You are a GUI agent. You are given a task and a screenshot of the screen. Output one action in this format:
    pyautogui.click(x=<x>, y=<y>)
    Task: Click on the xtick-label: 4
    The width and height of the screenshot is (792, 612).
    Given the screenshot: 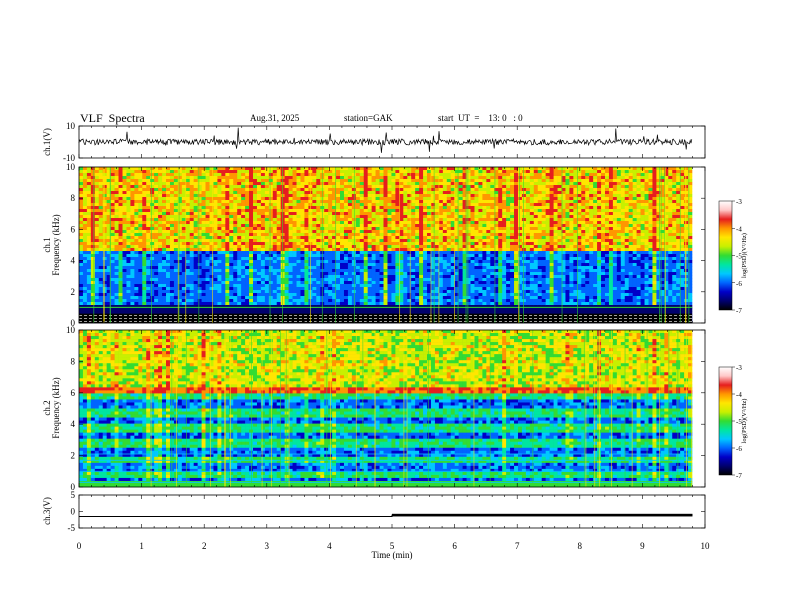 What is the action you would take?
    pyautogui.click(x=329, y=546)
    